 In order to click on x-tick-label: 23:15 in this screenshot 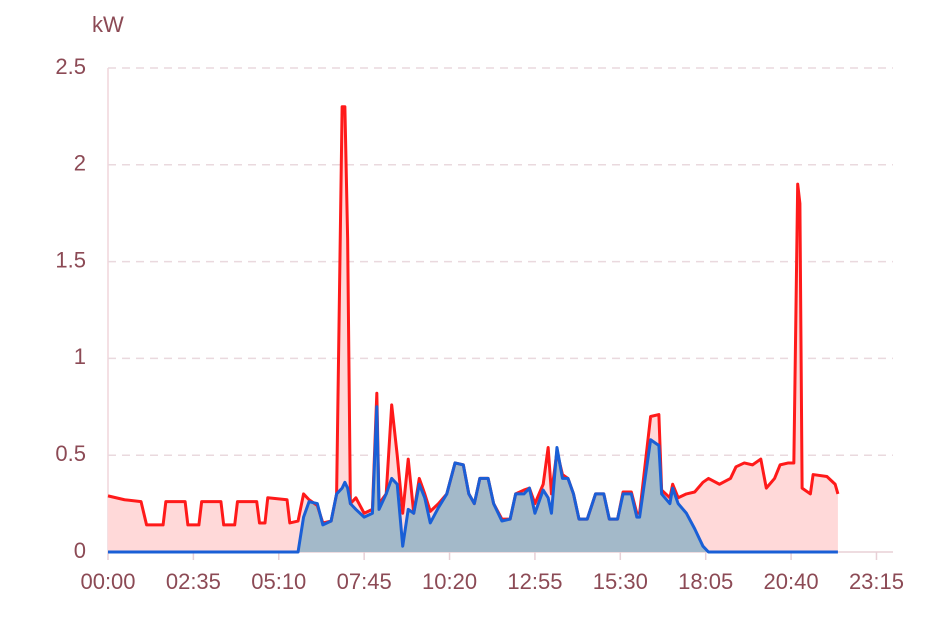, I will do `click(876, 581)`.